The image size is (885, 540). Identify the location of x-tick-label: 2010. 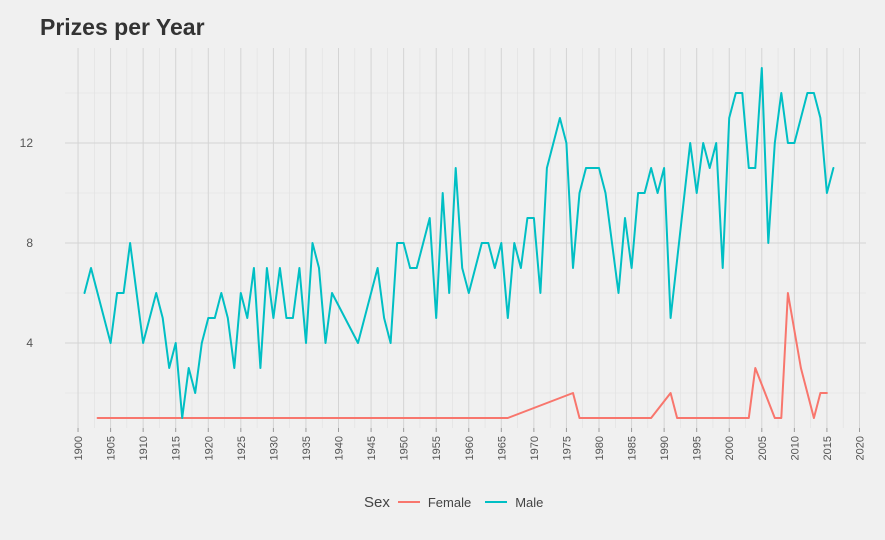
(795, 448).